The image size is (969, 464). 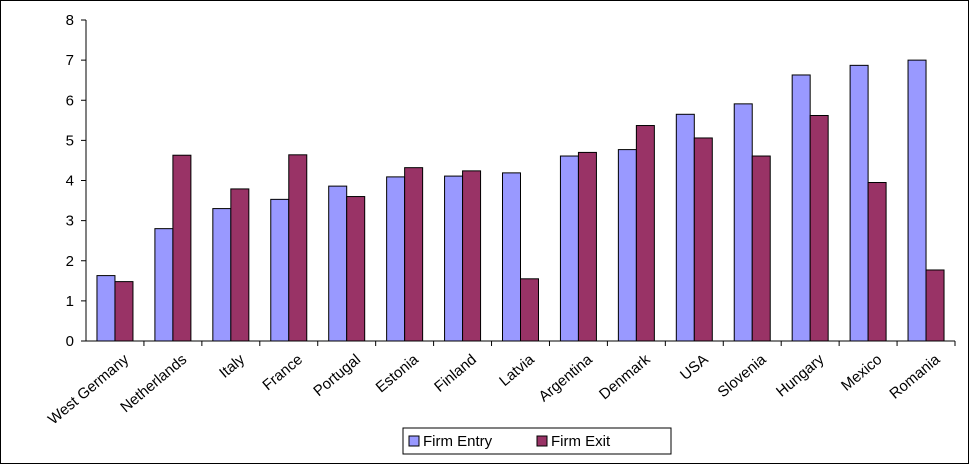 What do you see at coordinates (414, 441) in the screenshot?
I see `legend-swatch-firm-entry` at bounding box center [414, 441].